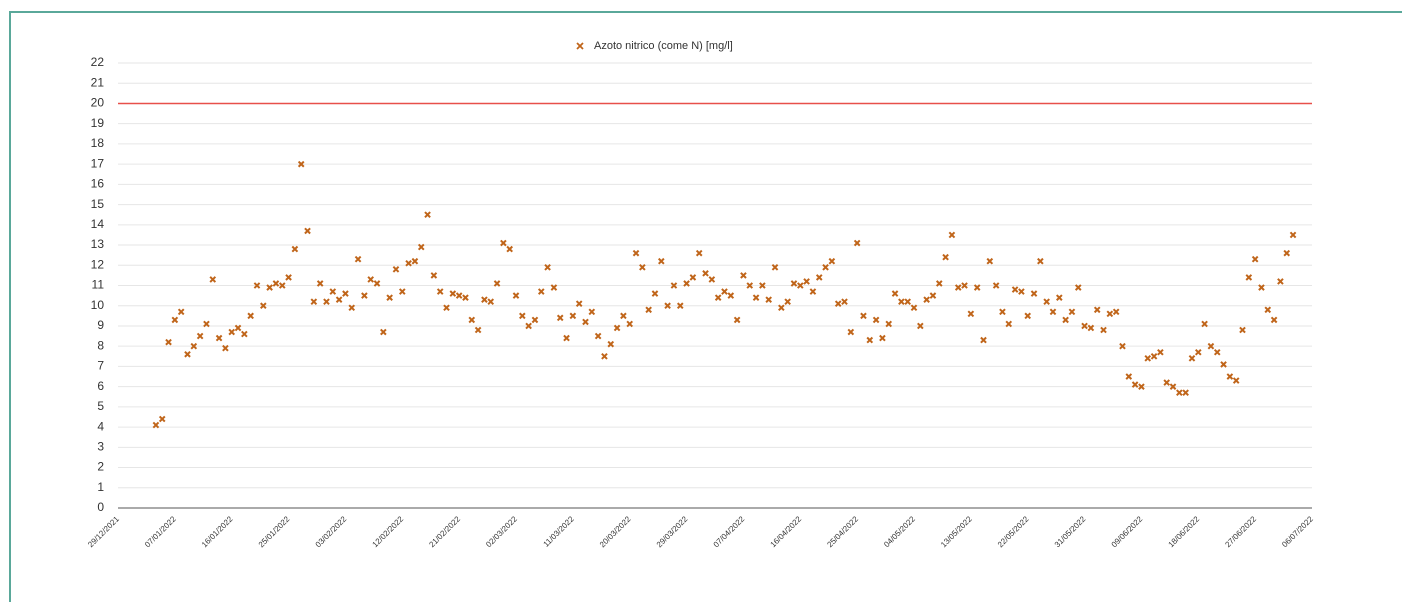 Image resolution: width=1402 pixels, height=602 pixels. Describe the element at coordinates (100, 426) in the screenshot. I see `y-tick-label: 4` at that location.